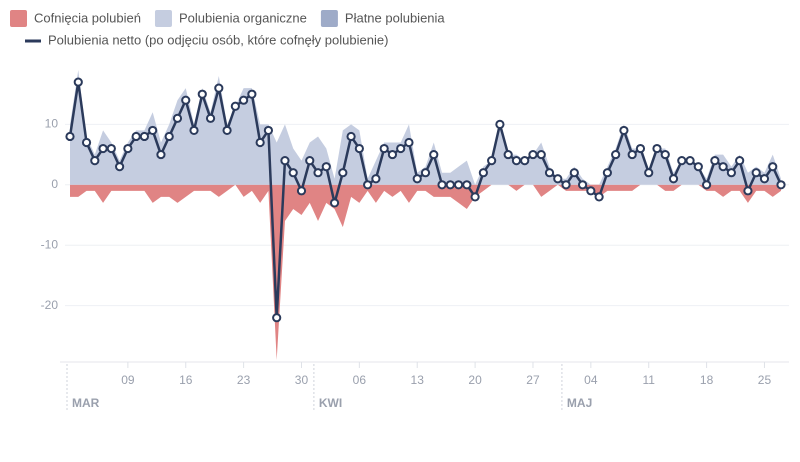 The width and height of the screenshot is (800, 462). I want to click on legend-label: Płatne polubienia, so click(395, 17).